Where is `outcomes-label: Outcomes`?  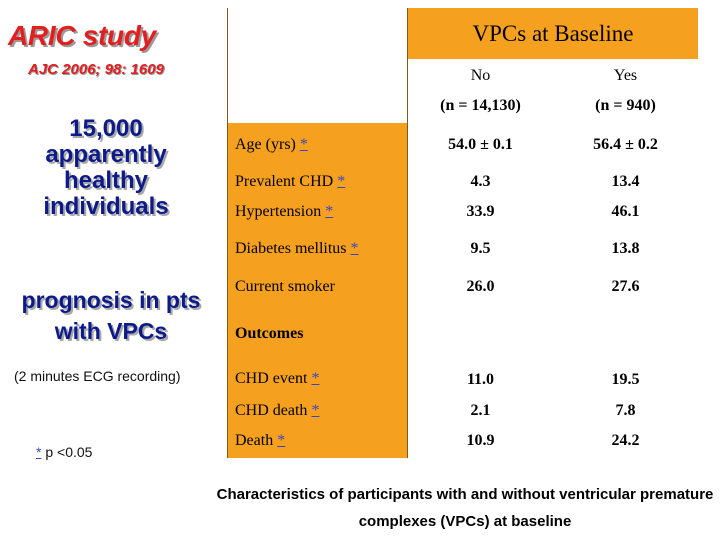
outcomes-label: Outcomes is located at coordinates (318, 333).